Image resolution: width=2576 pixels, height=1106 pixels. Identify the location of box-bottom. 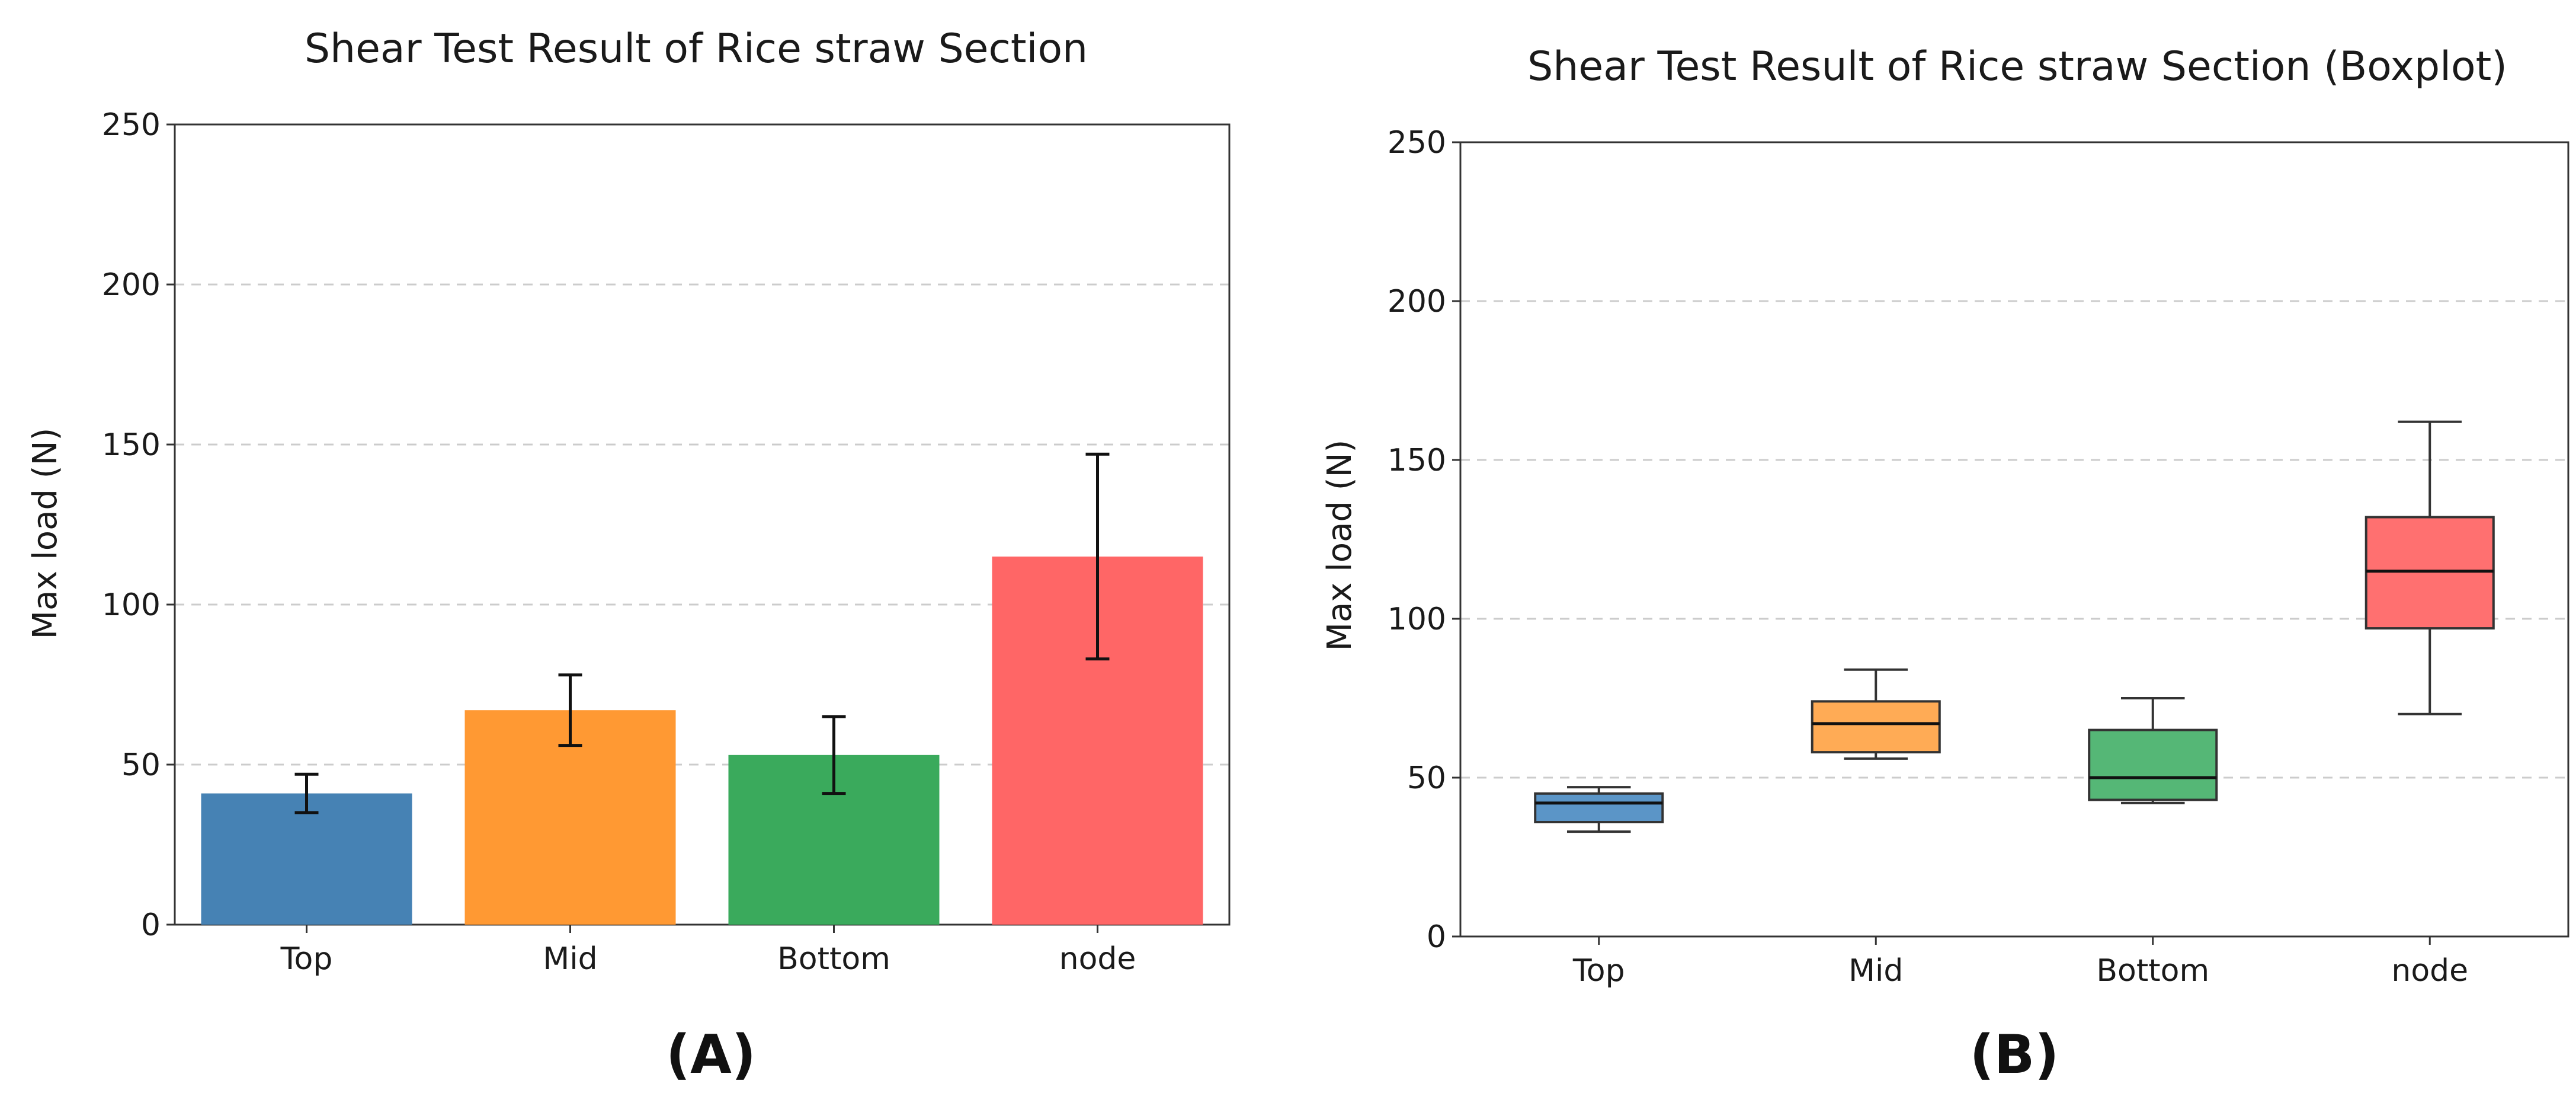
(2153, 765).